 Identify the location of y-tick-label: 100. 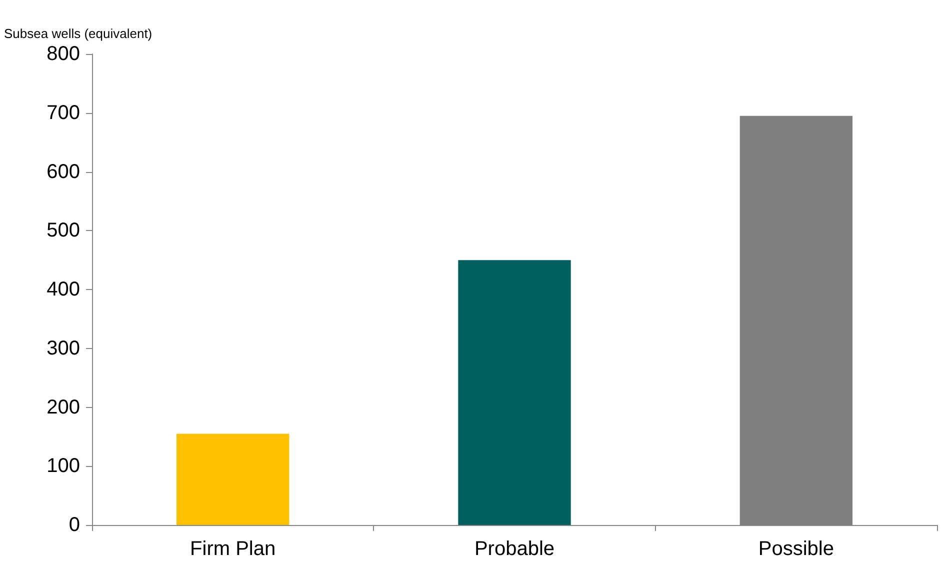
(63, 466).